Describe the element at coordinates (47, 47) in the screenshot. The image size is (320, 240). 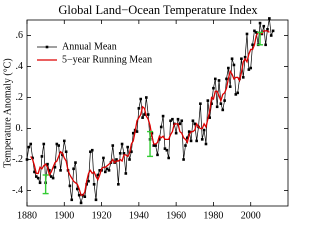
I see `legend-marker` at that location.